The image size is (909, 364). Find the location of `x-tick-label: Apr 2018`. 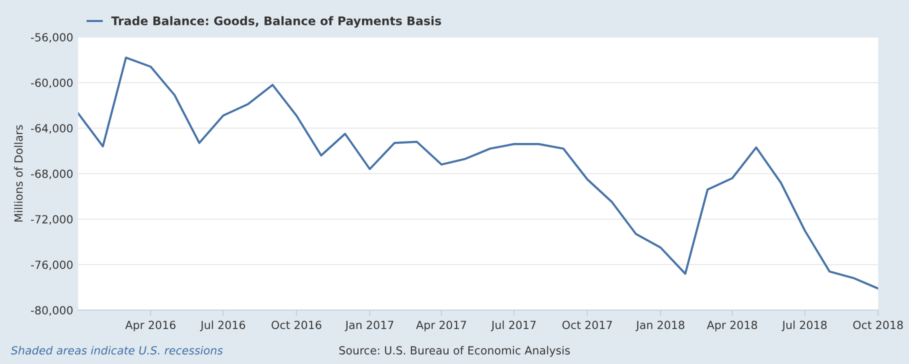

x-tick-label: Apr 2018 is located at coordinates (732, 326).